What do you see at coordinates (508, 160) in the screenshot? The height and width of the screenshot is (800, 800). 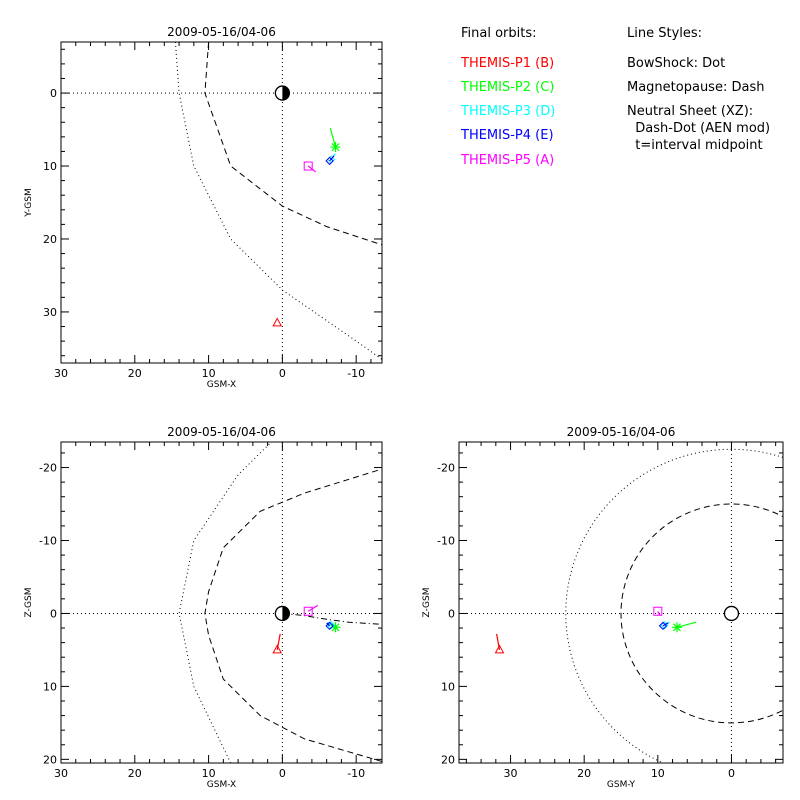 I see `legend-orbit-p5: THEMIS-P5 (A)` at bounding box center [508, 160].